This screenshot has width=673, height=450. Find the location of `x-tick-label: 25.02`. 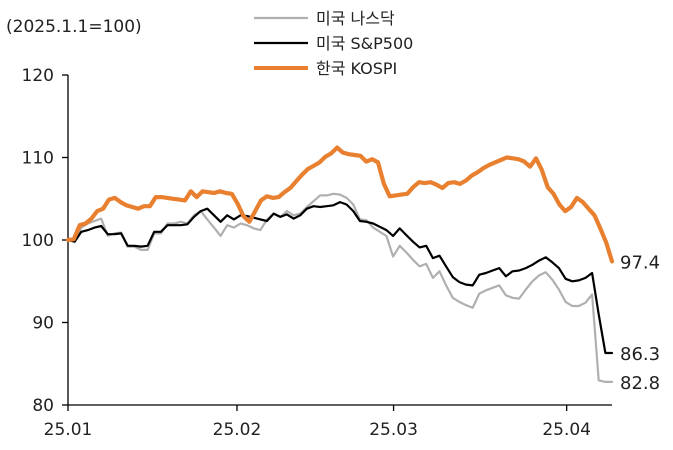

x-tick-label: 25.02 is located at coordinates (237, 430).